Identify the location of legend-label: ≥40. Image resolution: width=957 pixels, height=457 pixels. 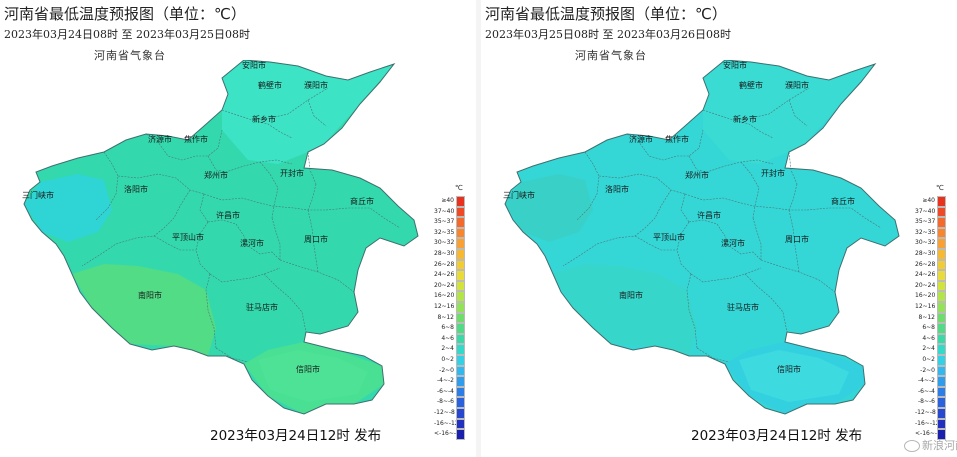
(928, 200).